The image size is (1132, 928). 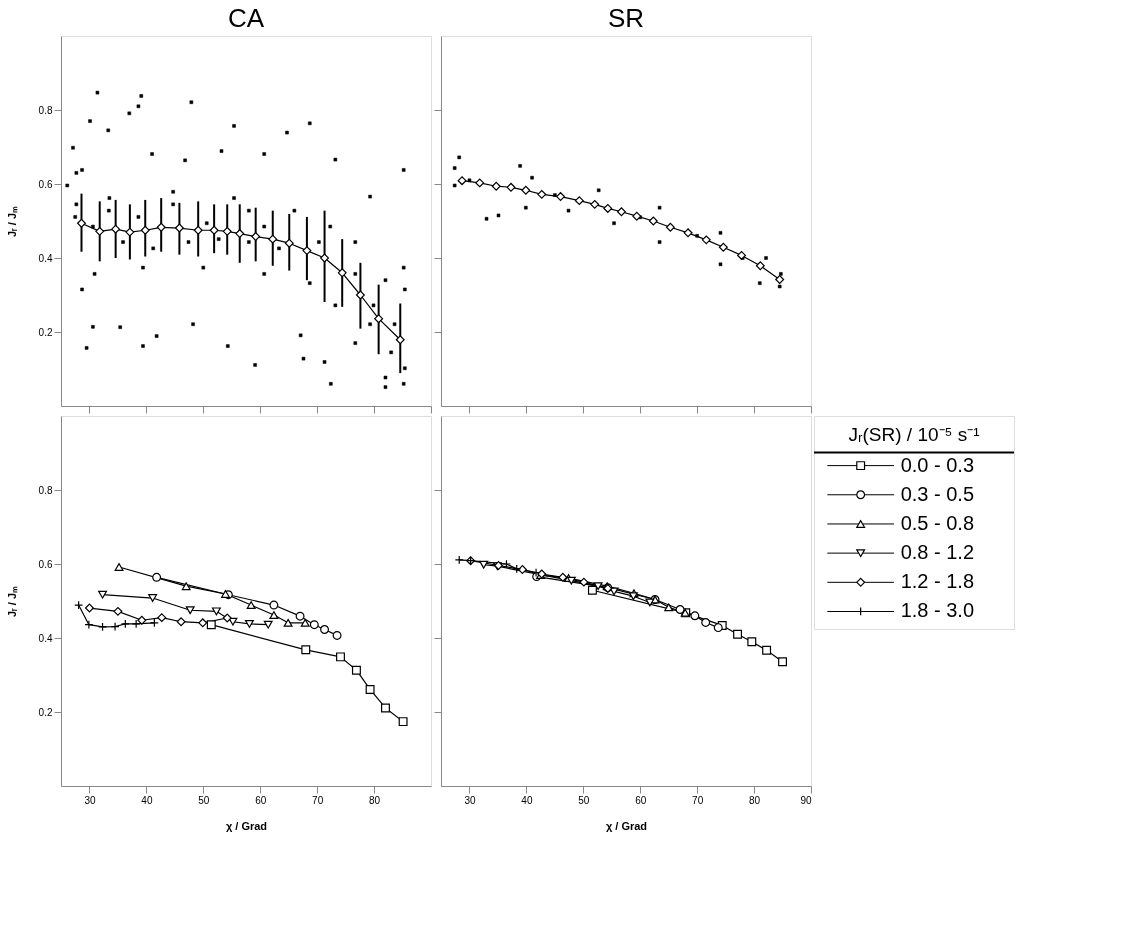 I want to click on legend-label: 0.0 - 0.3, so click(x=937, y=464).